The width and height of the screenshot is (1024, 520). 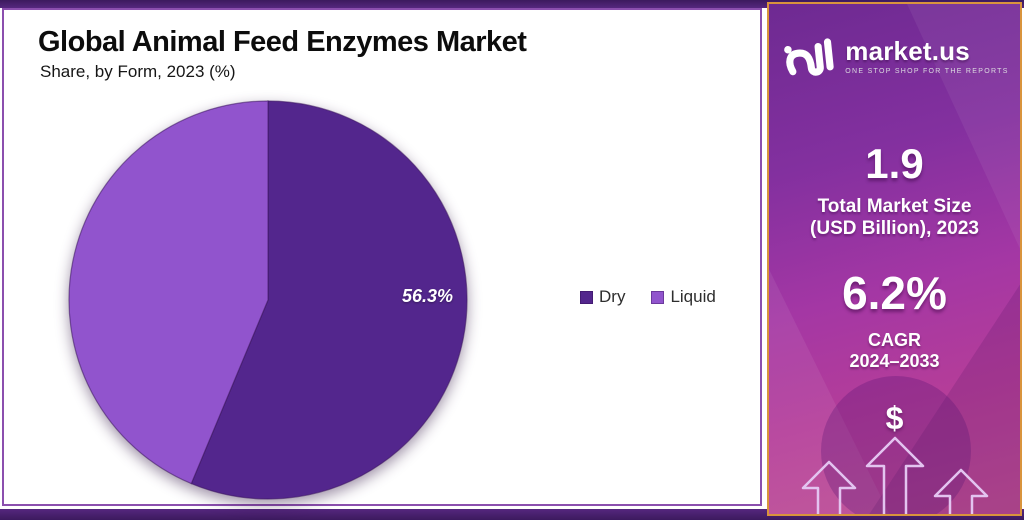 What do you see at coordinates (894, 473) in the screenshot?
I see `growth-arrows-icon` at bounding box center [894, 473].